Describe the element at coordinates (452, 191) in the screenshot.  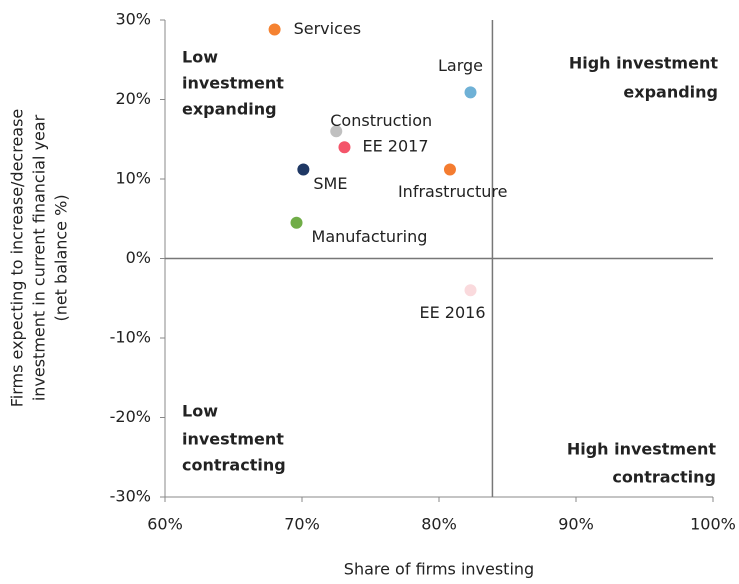
I see `point-label: Infrastructure` at that location.